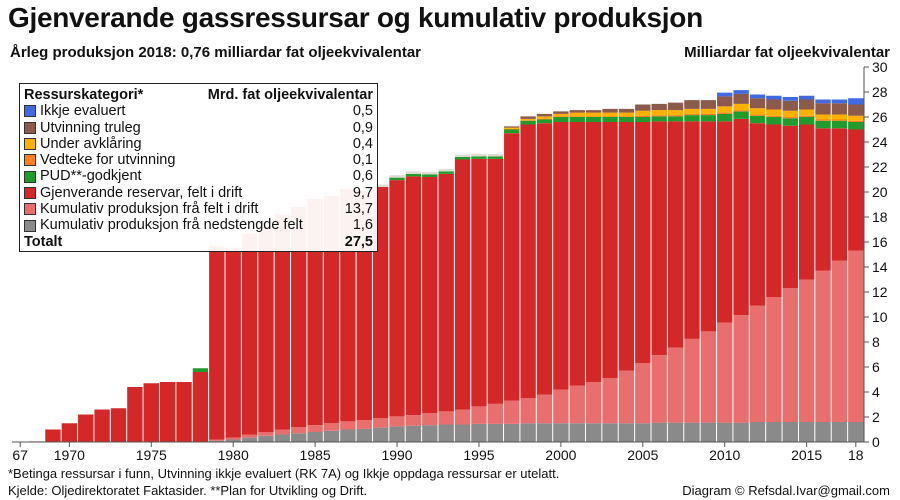 The width and height of the screenshot is (900, 500). What do you see at coordinates (69, 455) in the screenshot?
I see `x-tick-label: 1970` at bounding box center [69, 455].